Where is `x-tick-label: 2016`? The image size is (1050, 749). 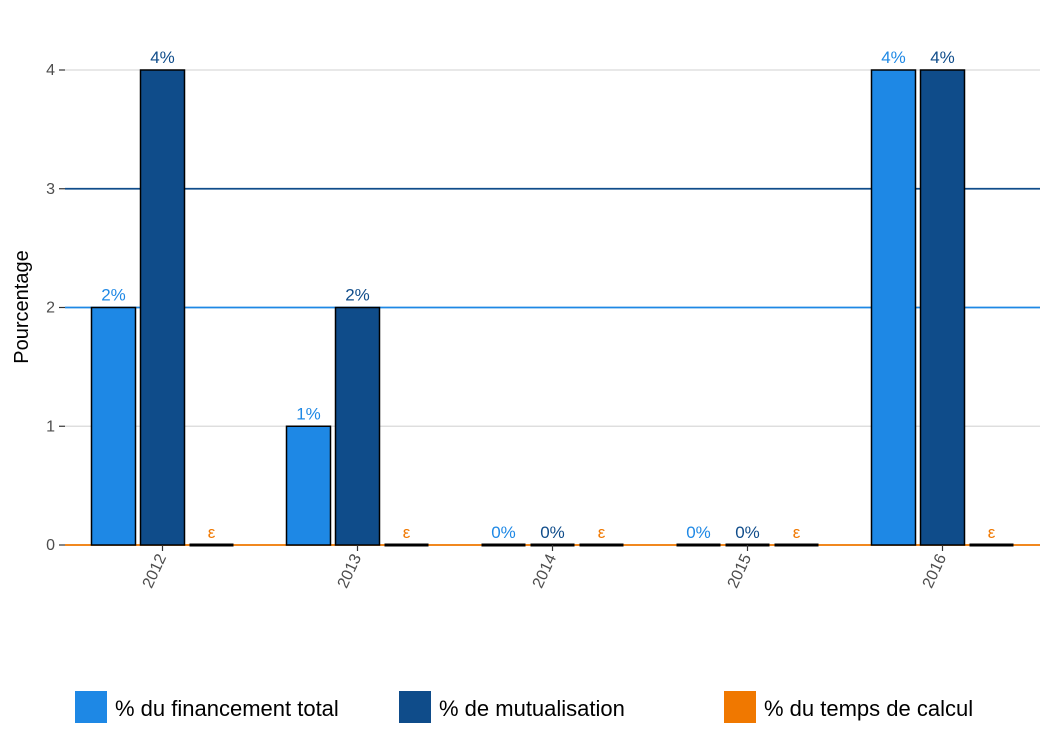 x-tick-label: 2016 is located at coordinates (935, 571).